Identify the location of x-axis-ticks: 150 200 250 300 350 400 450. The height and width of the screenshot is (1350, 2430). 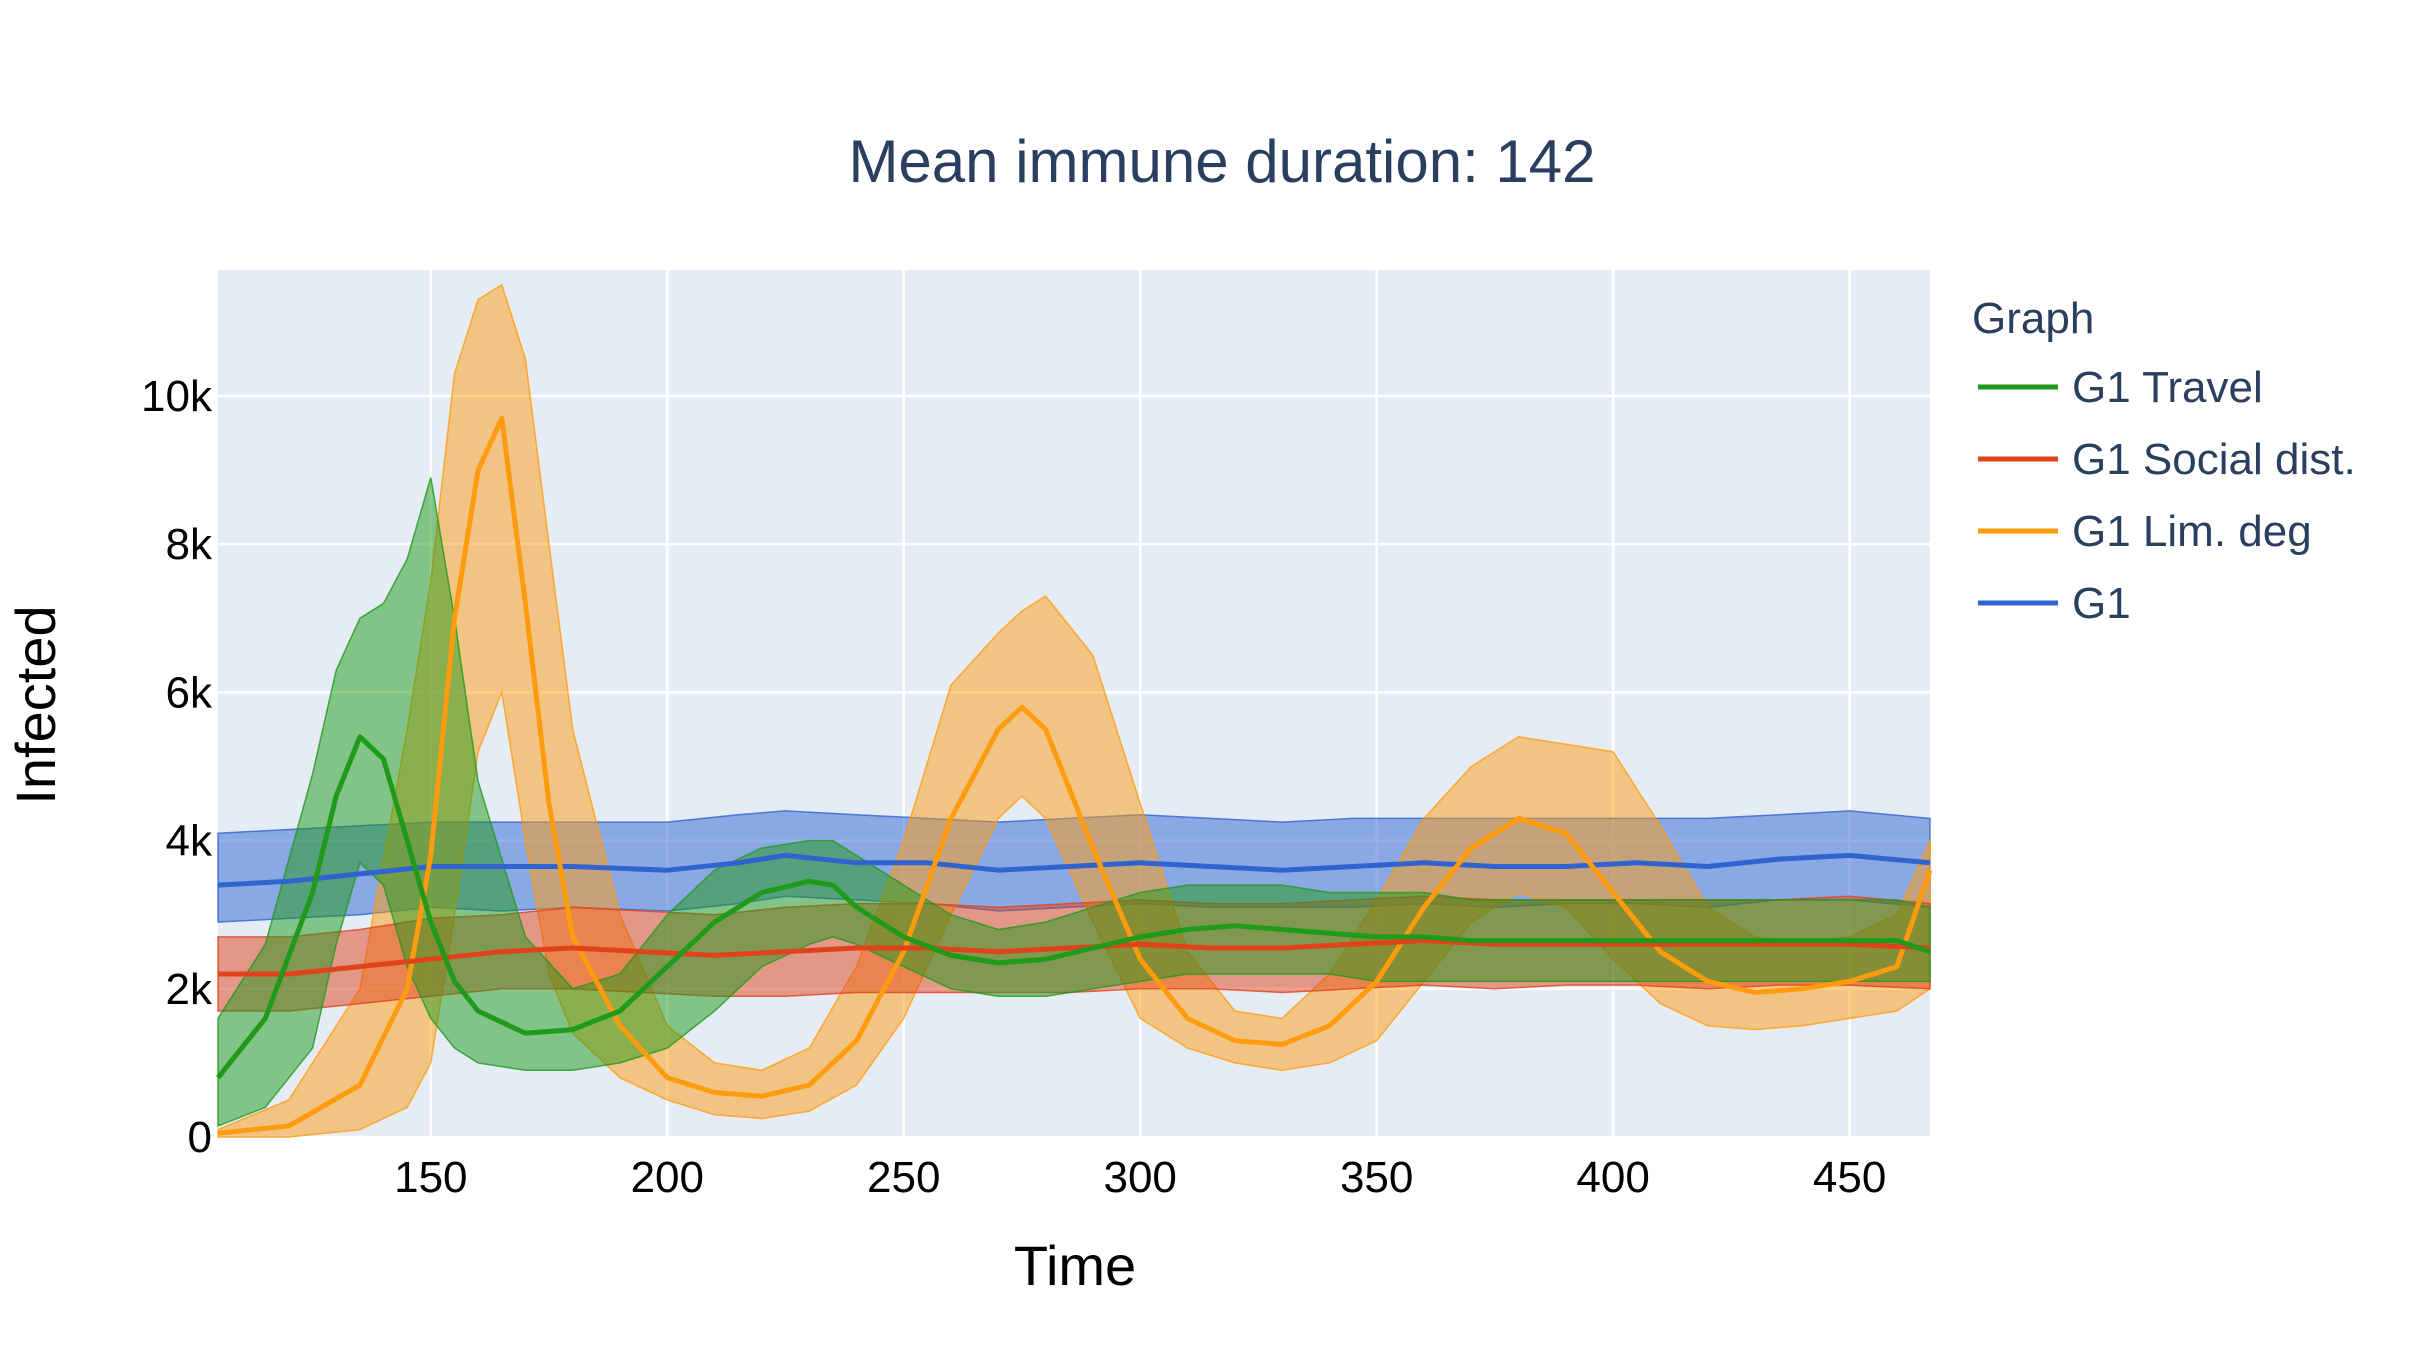
(1140, 1177).